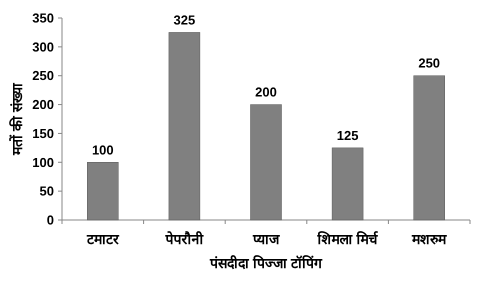  Describe the element at coordinates (43, 76) in the screenshot. I see `y-tick-label: 250` at that location.